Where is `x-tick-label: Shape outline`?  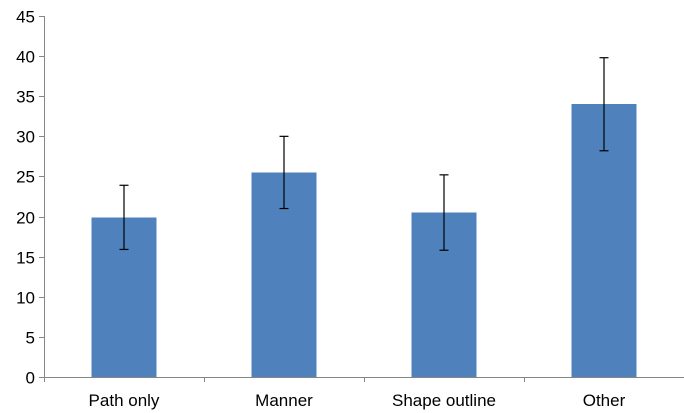
x-tick-label: Shape outline is located at coordinates (444, 400).